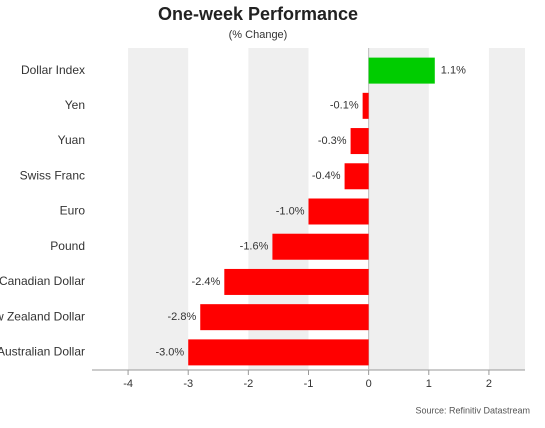 The height and width of the screenshot is (428, 545). I want to click on x-tick-label: -2, so click(248, 384).